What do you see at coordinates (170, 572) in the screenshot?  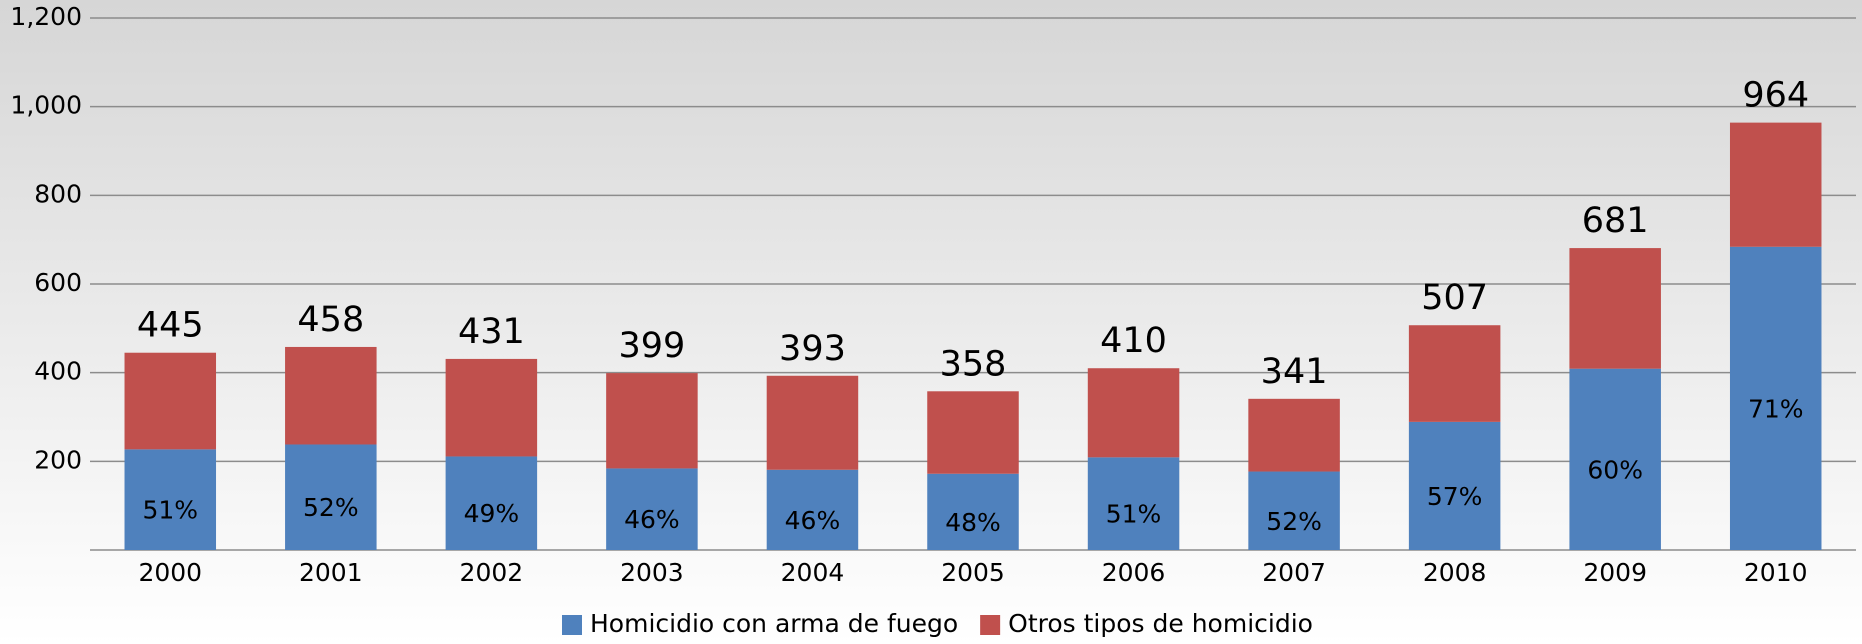 I see `x-tick-label: 2000` at bounding box center [170, 572].